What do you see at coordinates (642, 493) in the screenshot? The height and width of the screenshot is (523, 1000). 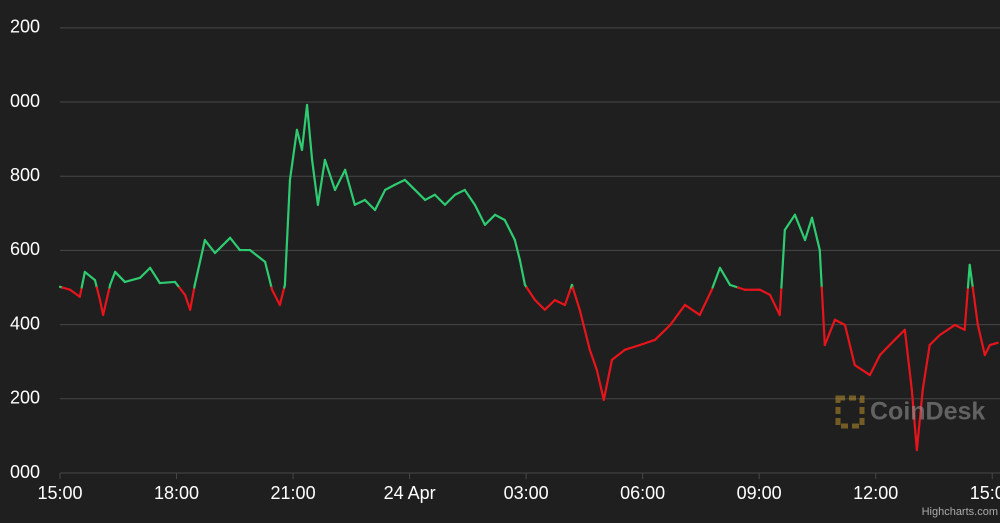 I see `x-tick-label: 06:00` at bounding box center [642, 493].